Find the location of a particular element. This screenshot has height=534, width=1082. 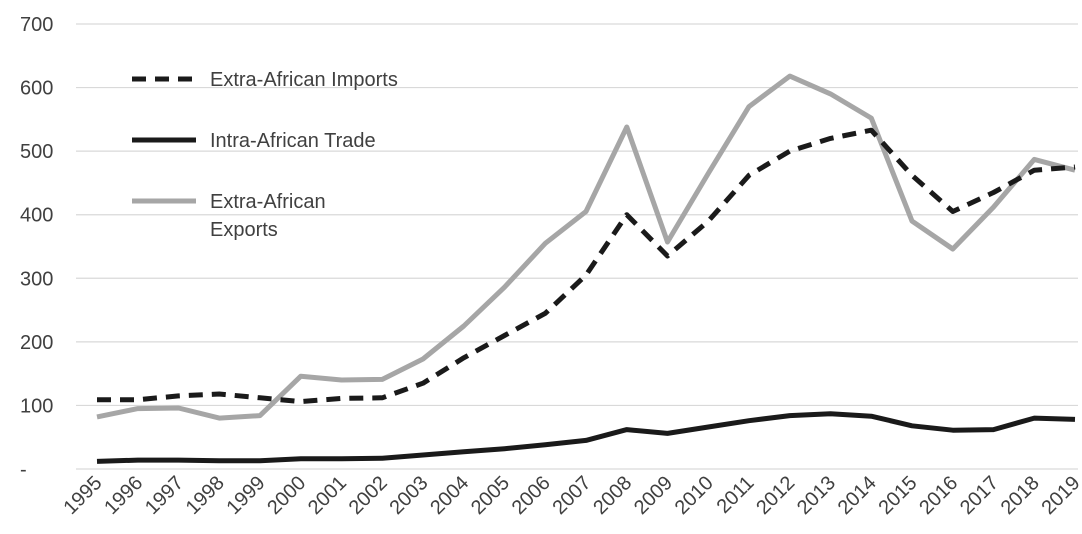

x-tick-label: 2000 is located at coordinates (286, 495).